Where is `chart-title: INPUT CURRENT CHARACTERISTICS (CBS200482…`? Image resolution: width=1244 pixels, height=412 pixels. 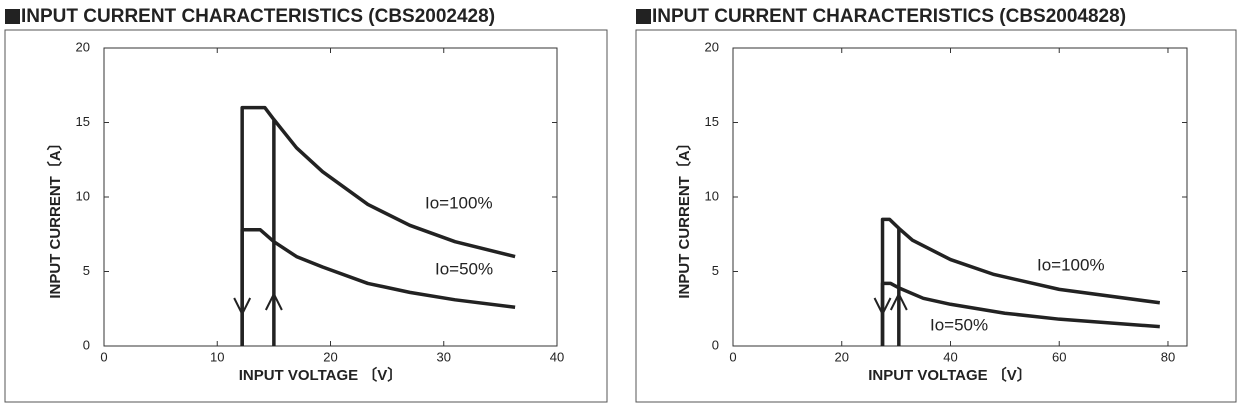 chart-title: INPUT CURRENT CHARACTERISTICS (CBS200482… is located at coordinates (889, 16).